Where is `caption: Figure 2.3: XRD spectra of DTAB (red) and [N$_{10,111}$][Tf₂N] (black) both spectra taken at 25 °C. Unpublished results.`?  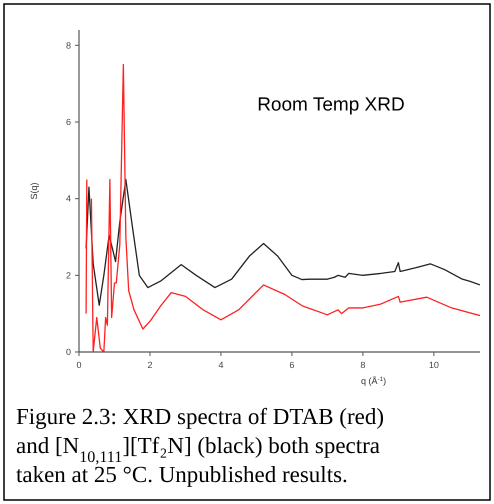
caption: Figure 2.3: XRD spectra of DTAB (red) and [N$_{10,111}$][Tf₂N] (black) both spectra taken at 25 °C. Unpublished results. is located at coordinates (200, 445).